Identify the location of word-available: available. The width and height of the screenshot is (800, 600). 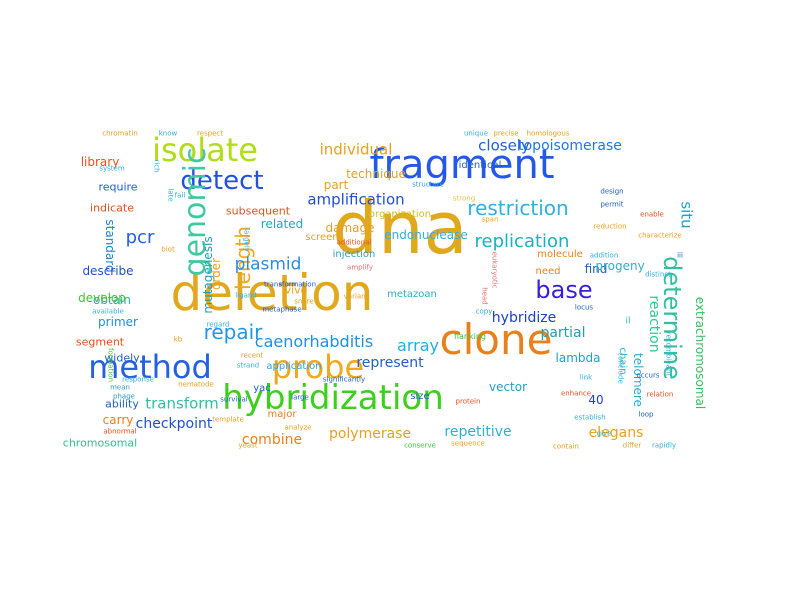
(108, 311).